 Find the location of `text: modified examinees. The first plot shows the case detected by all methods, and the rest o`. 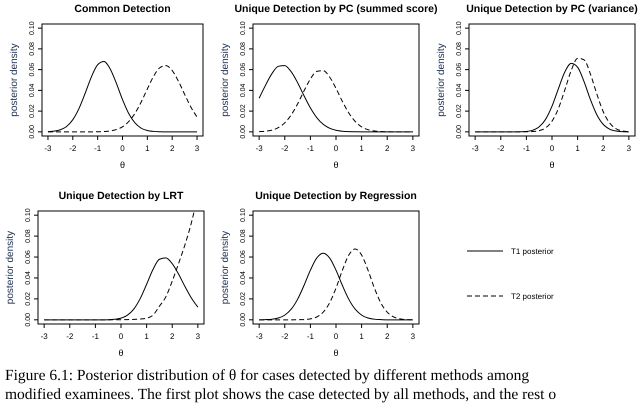

text: modified examinees. The first plot shows the case detected by all methods, and the rest o is located at coordinates (280, 394).